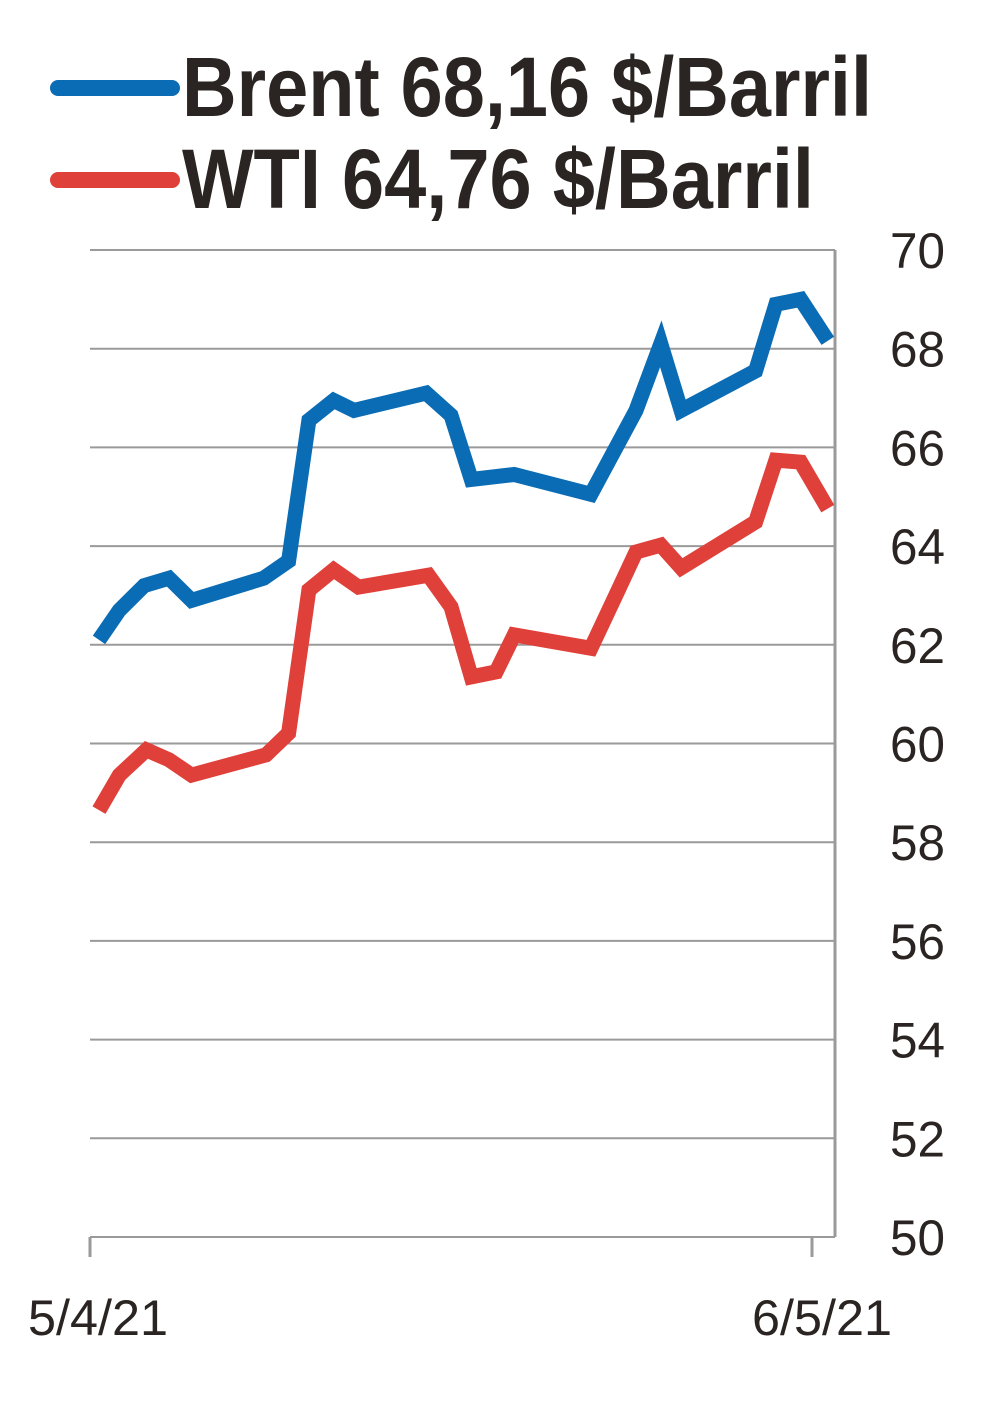 Image resolution: width=1000 pixels, height=1416 pixels. I want to click on y-tick-label: 60, so click(917, 745).